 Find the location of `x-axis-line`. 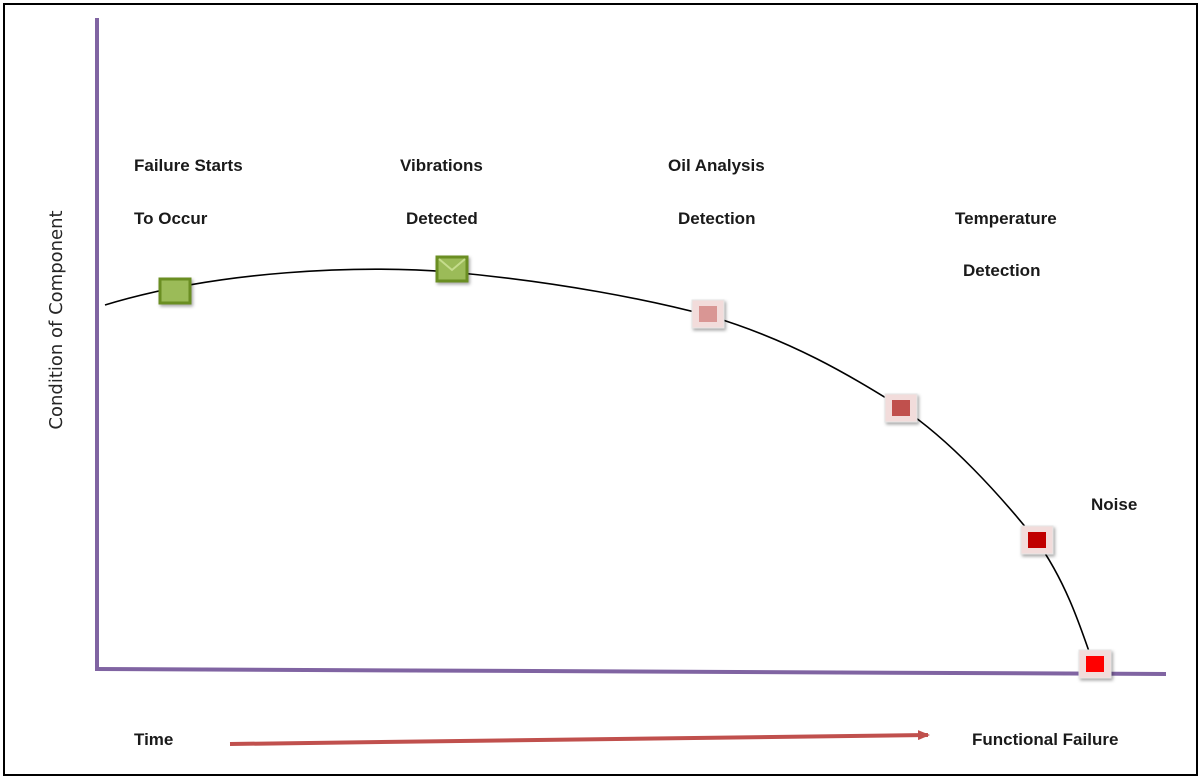

x-axis-line is located at coordinates (630, 671).